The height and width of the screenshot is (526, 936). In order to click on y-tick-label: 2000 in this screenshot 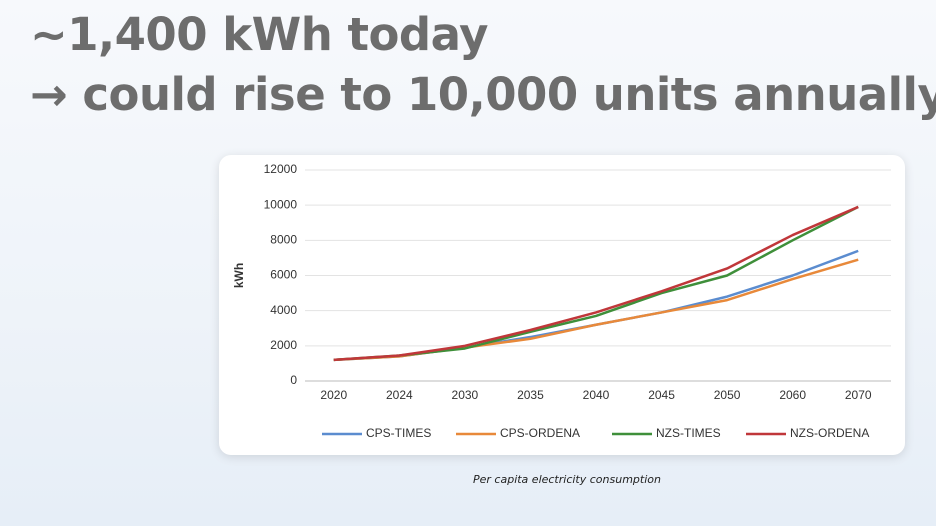, I will do `click(283, 345)`.